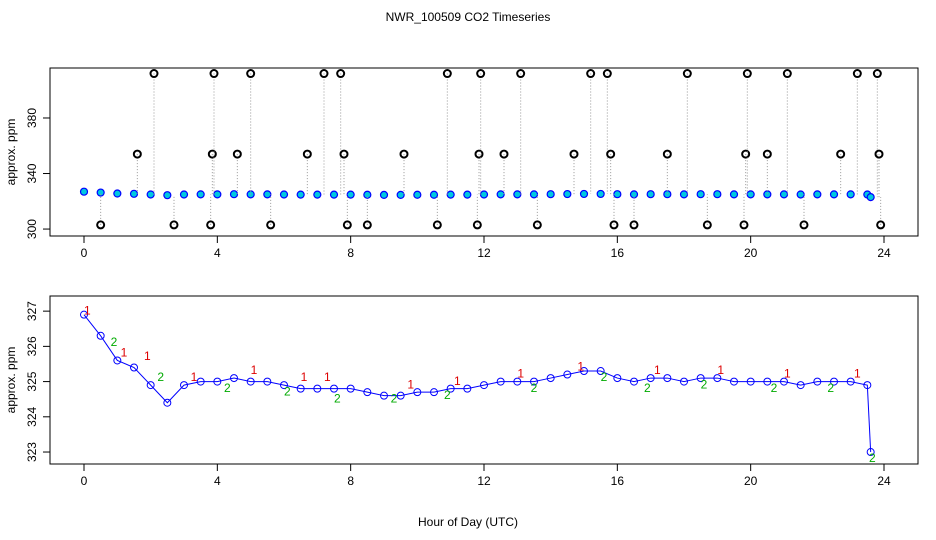 This screenshot has height=540, width=936. Describe the element at coordinates (884, 481) in the screenshot. I see `x-tick-label: 24` at that location.